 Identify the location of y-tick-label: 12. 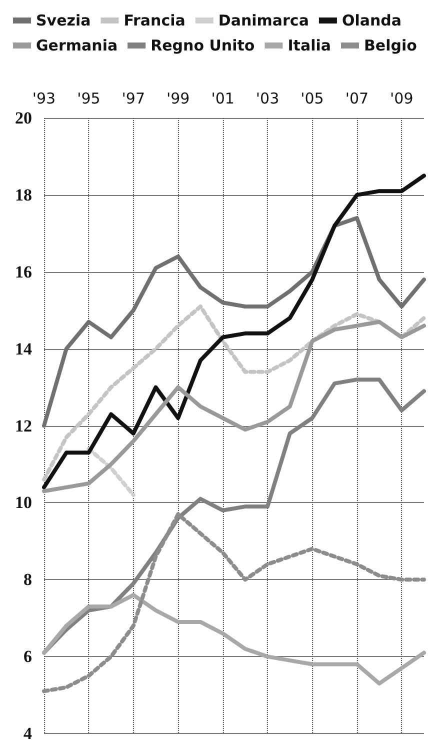
(23, 426).